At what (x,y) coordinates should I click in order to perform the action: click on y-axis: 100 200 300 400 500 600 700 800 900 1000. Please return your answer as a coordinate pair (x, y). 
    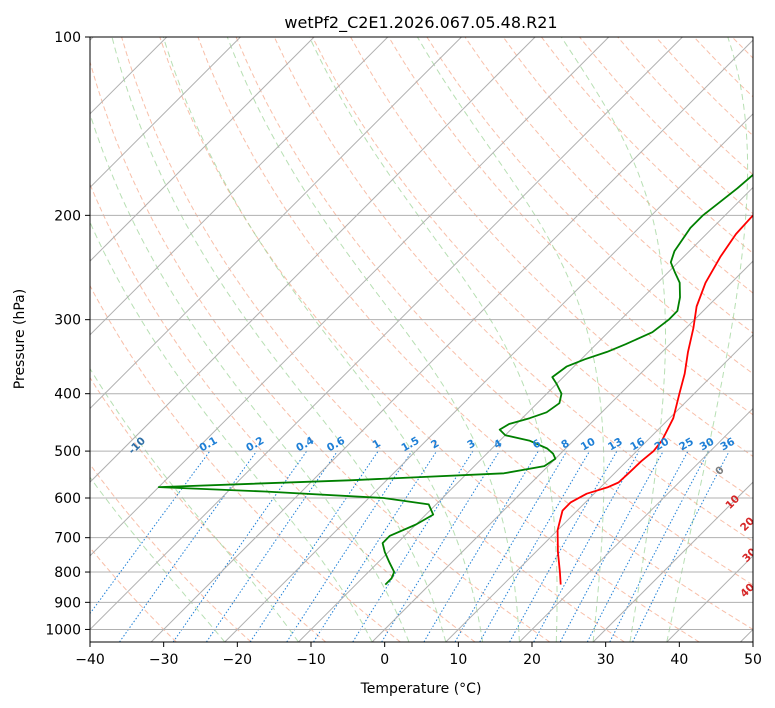
    Looking at the image, I should click on (67, 334).